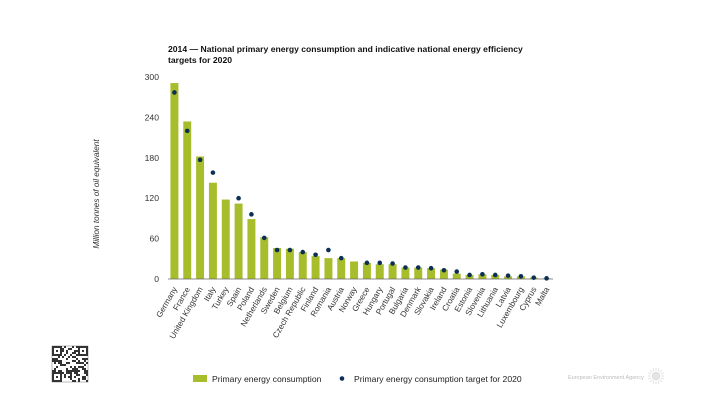 The width and height of the screenshot is (720, 405). I want to click on y-axis-label: Million tonnes of oil equivalent, so click(96, 194).